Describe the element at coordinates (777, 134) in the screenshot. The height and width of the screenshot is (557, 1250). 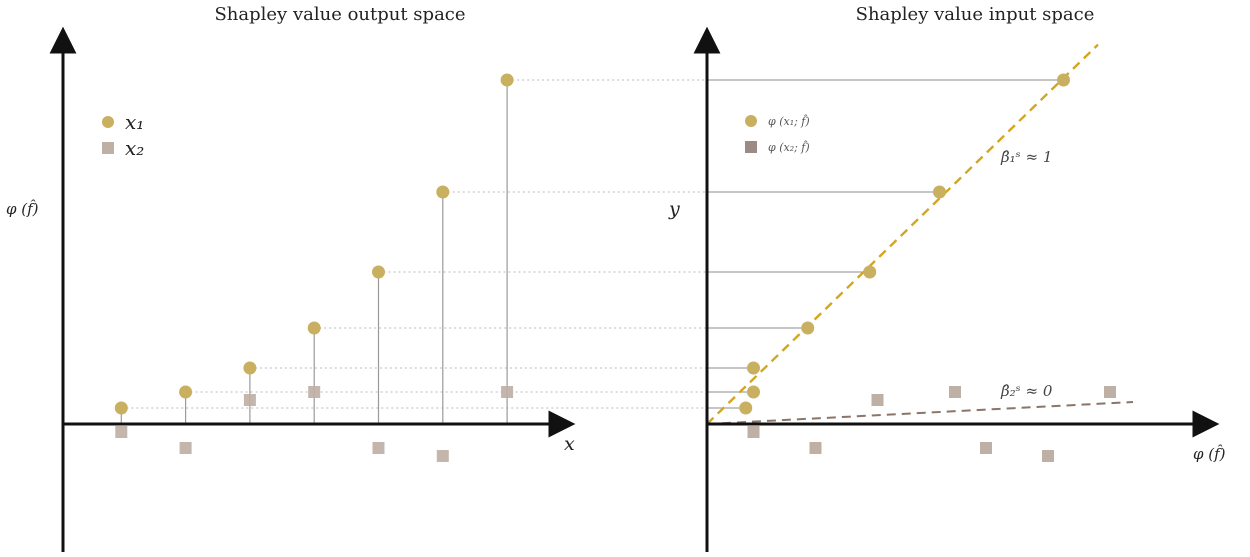
I see `right-legend: φ (x₁; f̂) φ (x₂; f̂)` at that location.